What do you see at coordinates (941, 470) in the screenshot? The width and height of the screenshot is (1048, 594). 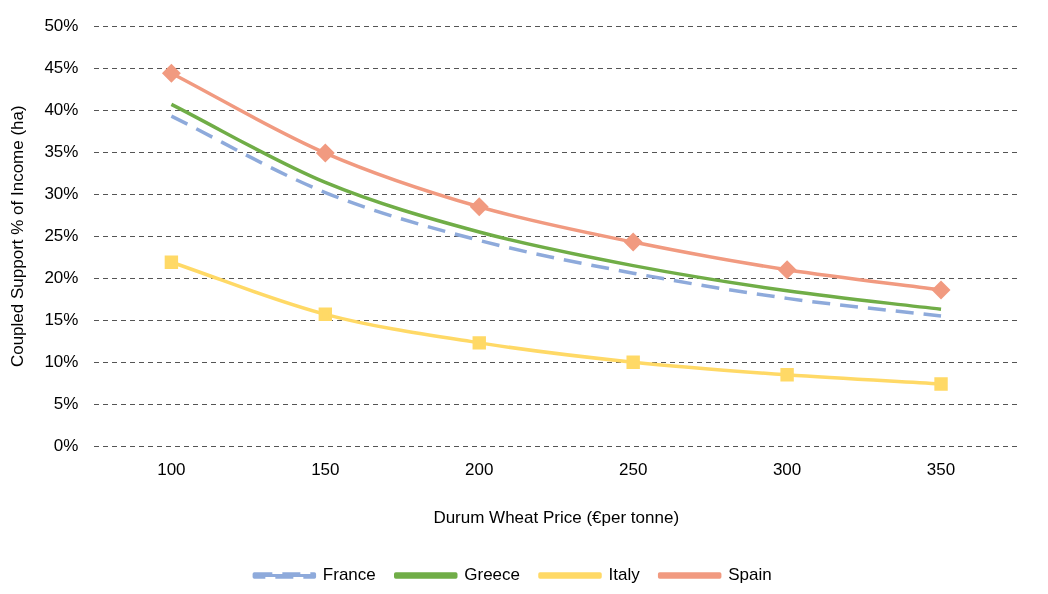 I see `x-tick-label: 350` at bounding box center [941, 470].